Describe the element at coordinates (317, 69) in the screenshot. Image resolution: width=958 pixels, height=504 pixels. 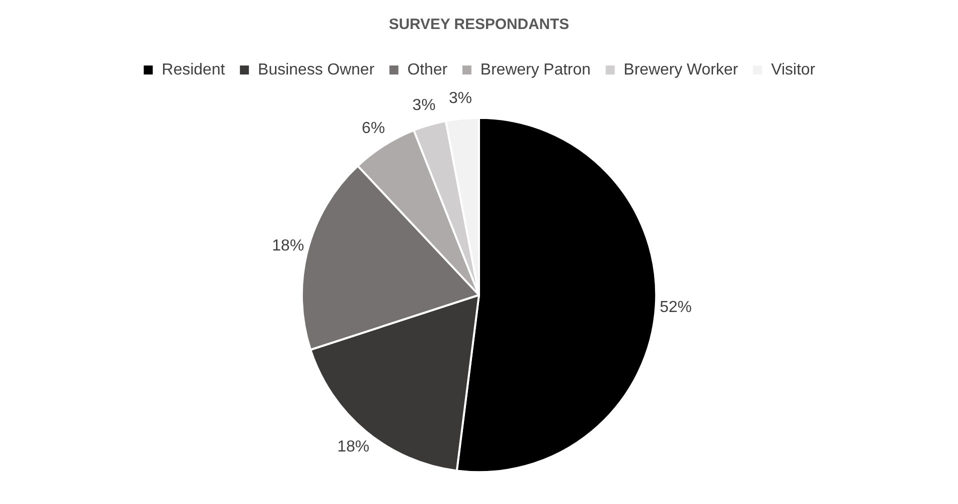
I see `legend-label: Business Owner` at that location.